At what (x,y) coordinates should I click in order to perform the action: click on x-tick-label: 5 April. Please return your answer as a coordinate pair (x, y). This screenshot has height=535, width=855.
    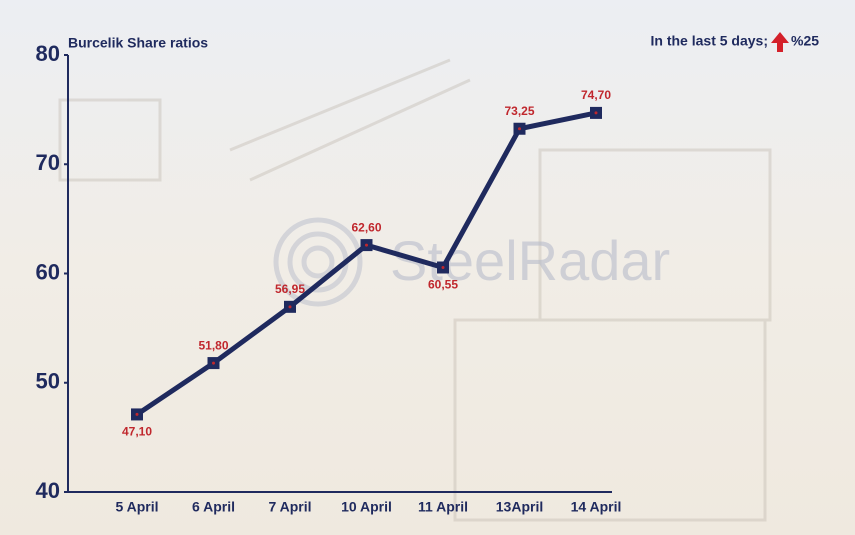
    Looking at the image, I should click on (136, 507).